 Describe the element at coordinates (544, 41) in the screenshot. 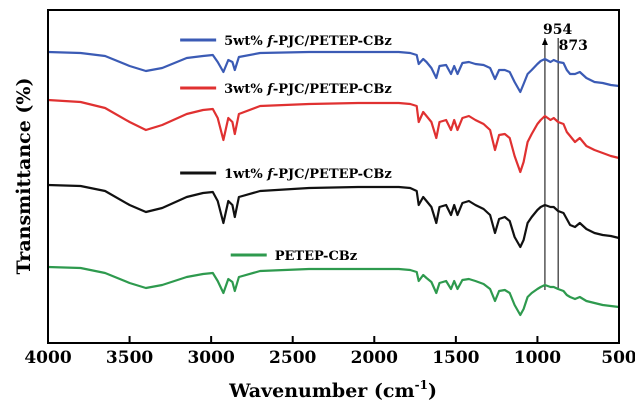

I see `annotation-arrow` at that location.